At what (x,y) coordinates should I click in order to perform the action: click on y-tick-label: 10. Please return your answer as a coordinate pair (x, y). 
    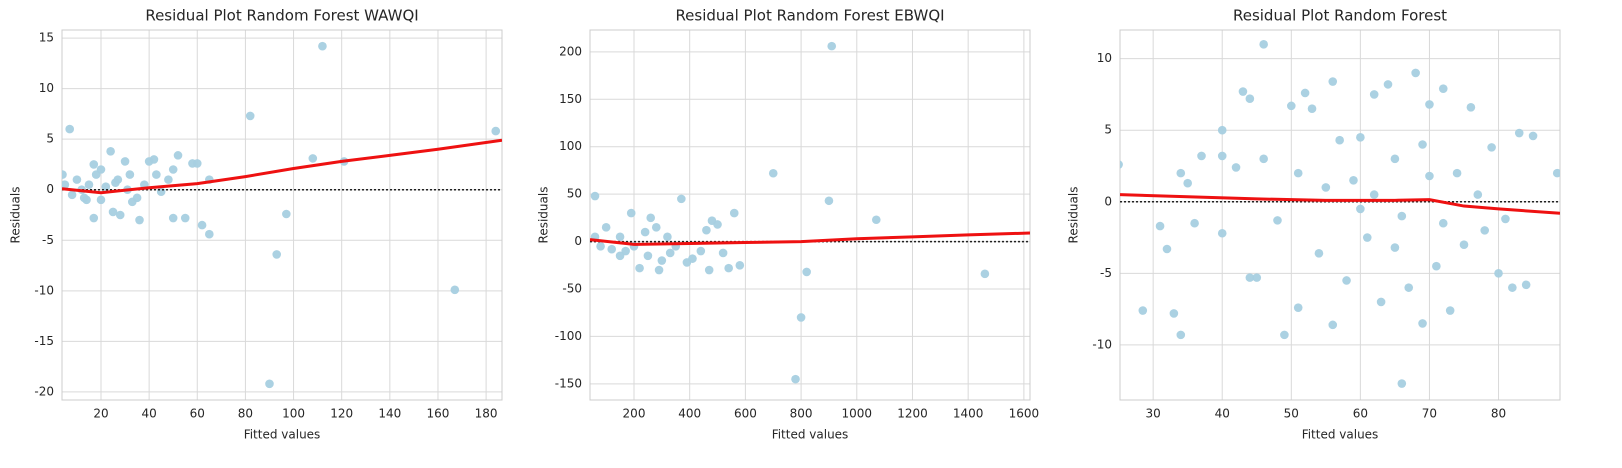
    Looking at the image, I should click on (46, 88).